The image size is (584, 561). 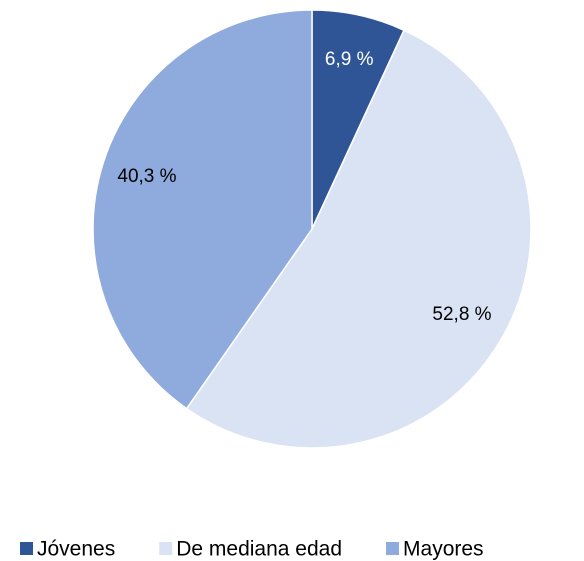 I want to click on data-label: 6,9 %, so click(x=349, y=59).